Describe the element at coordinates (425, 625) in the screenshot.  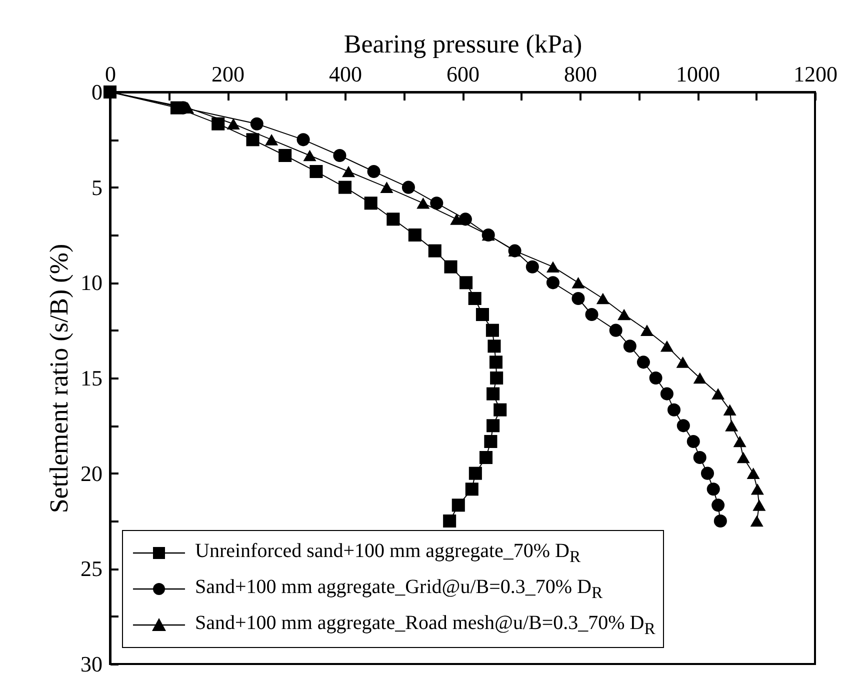
I see `legend-label: Sand+100 mm aggregate_Road mesh@u/B=0.3_70% D$_{R}$` at that location.